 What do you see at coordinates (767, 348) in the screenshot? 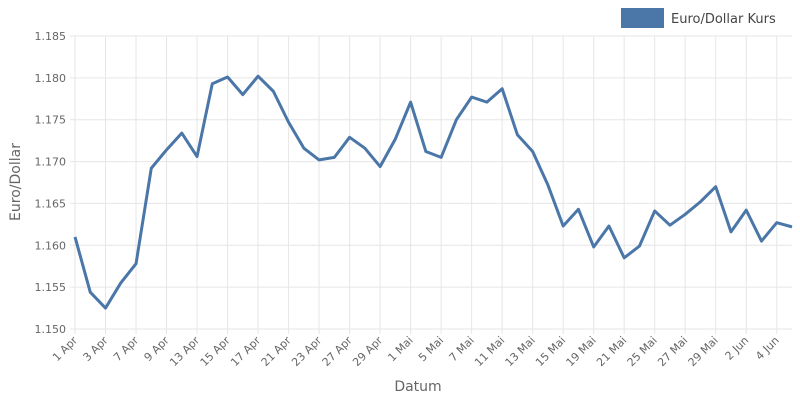
I see `x-tick-label: 4 Jun` at bounding box center [767, 348].